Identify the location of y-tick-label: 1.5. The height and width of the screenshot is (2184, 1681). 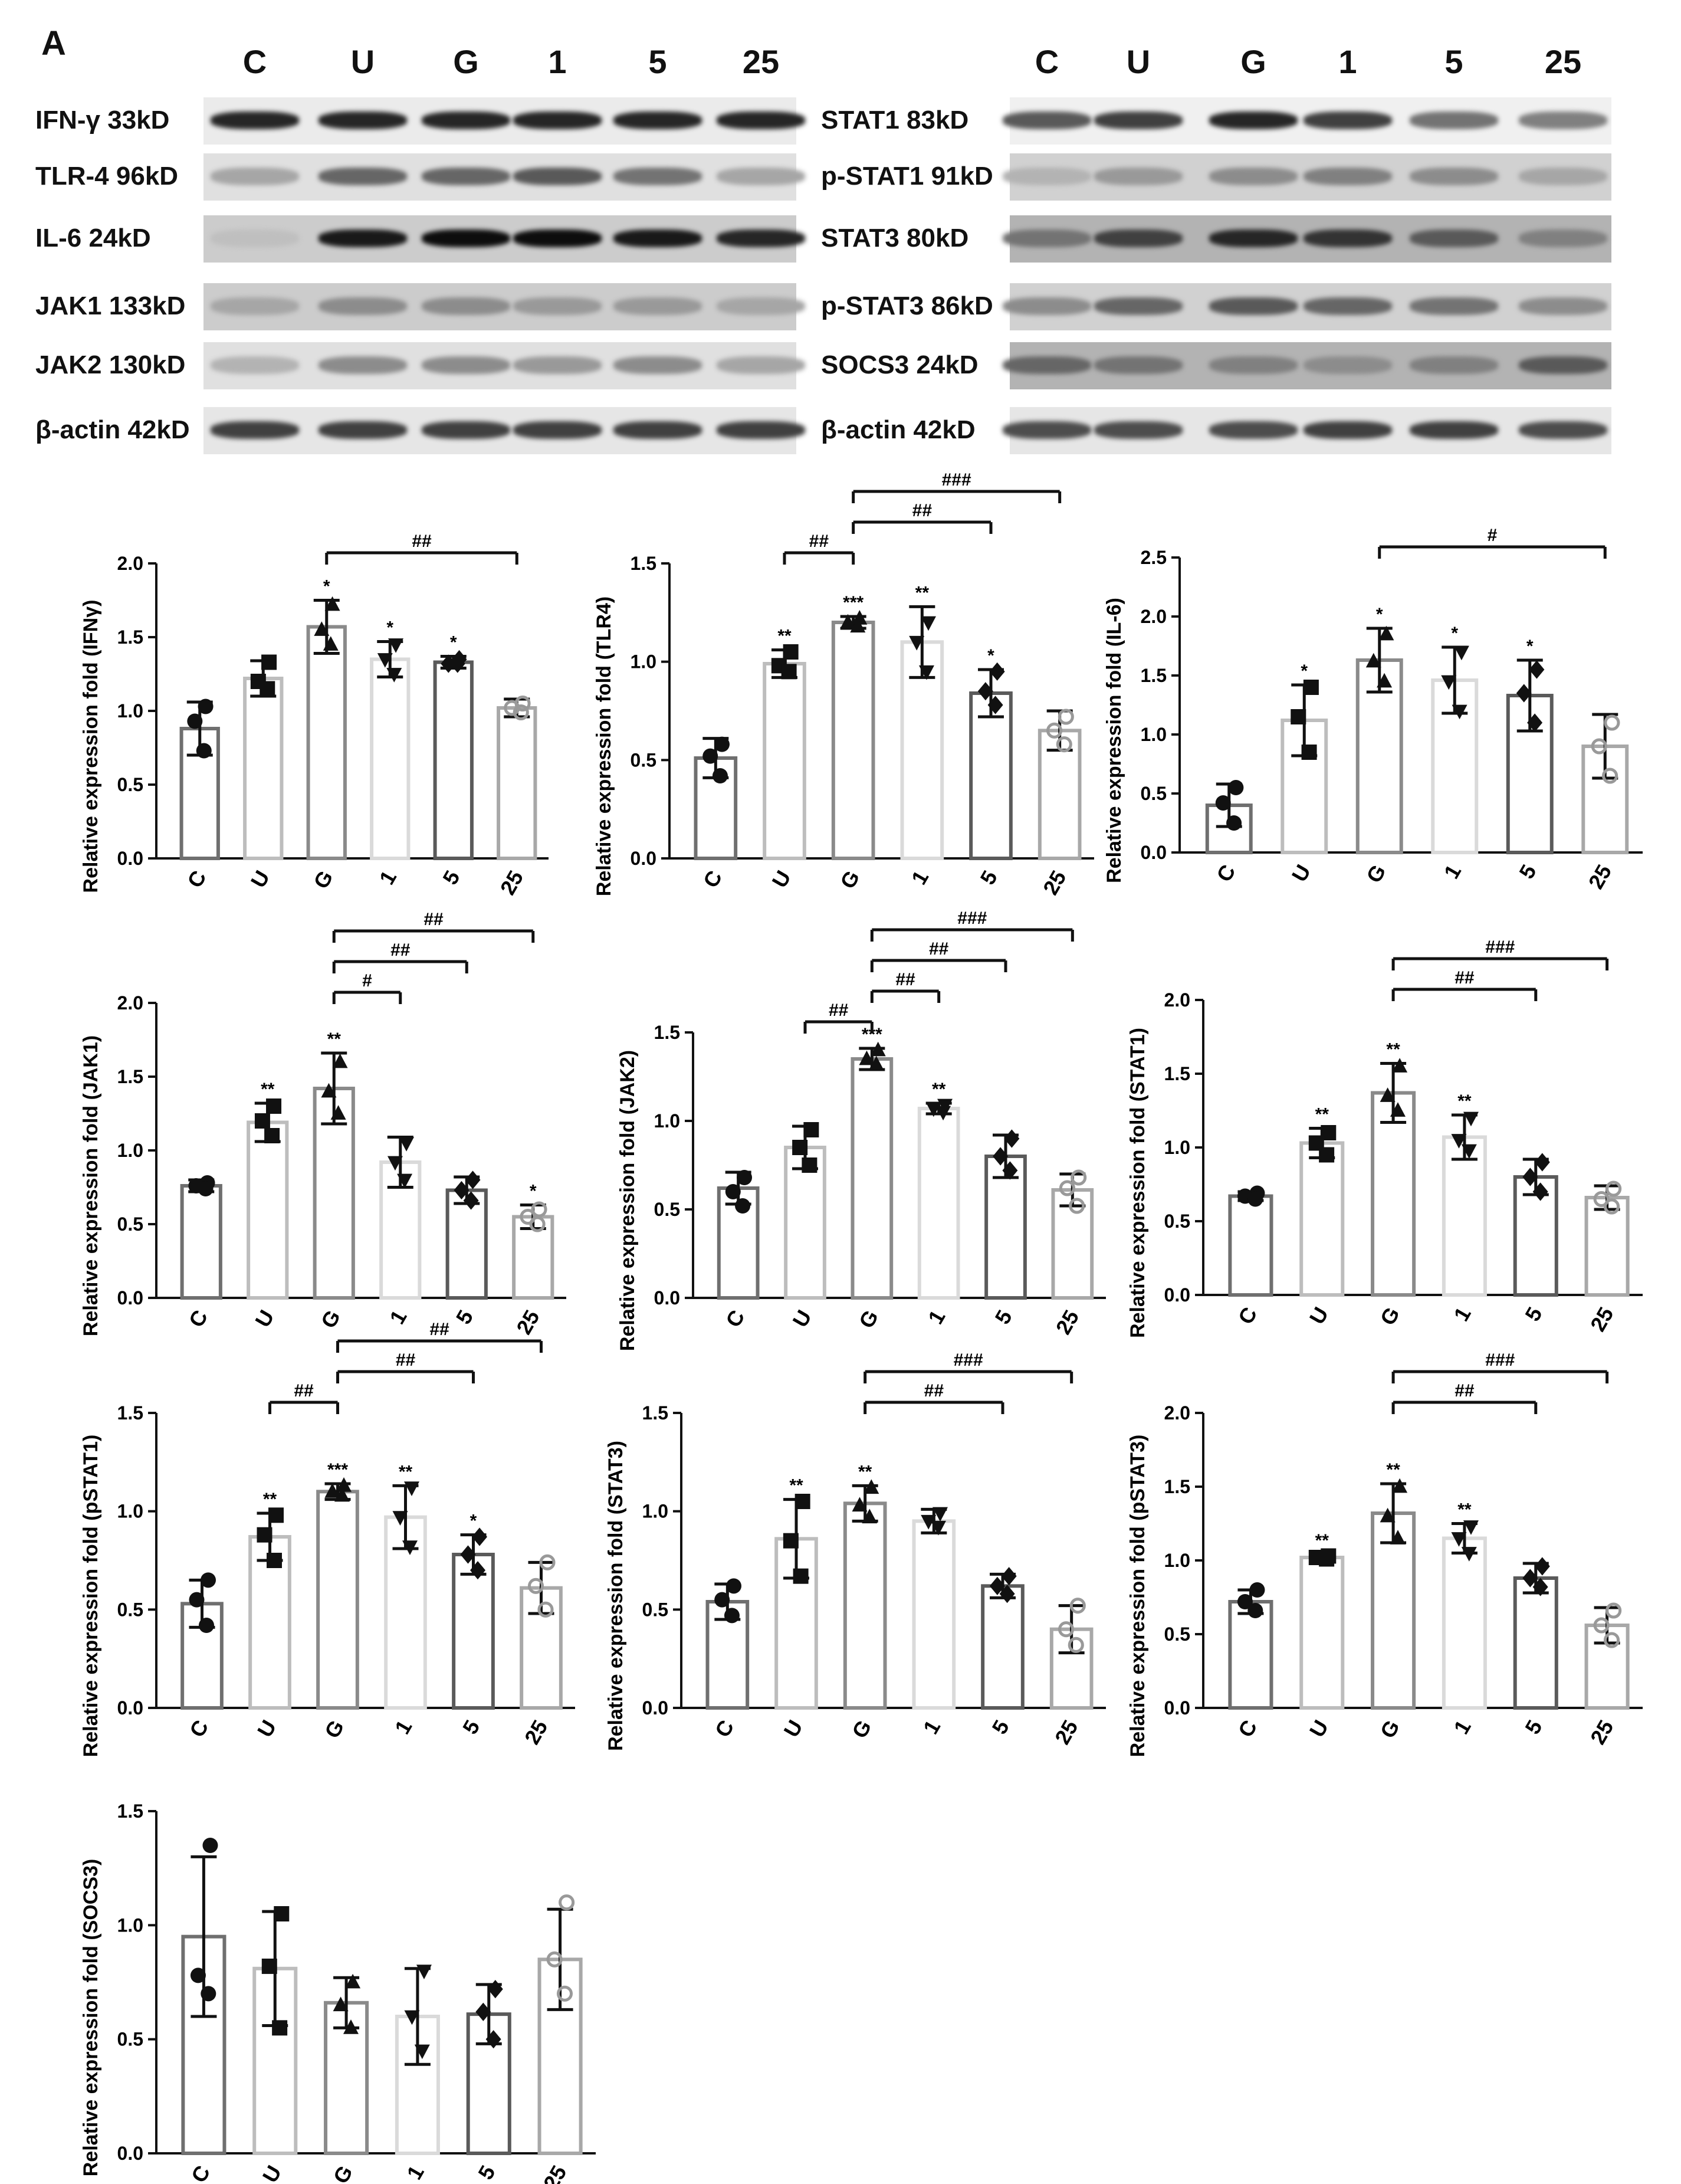
(130, 1413).